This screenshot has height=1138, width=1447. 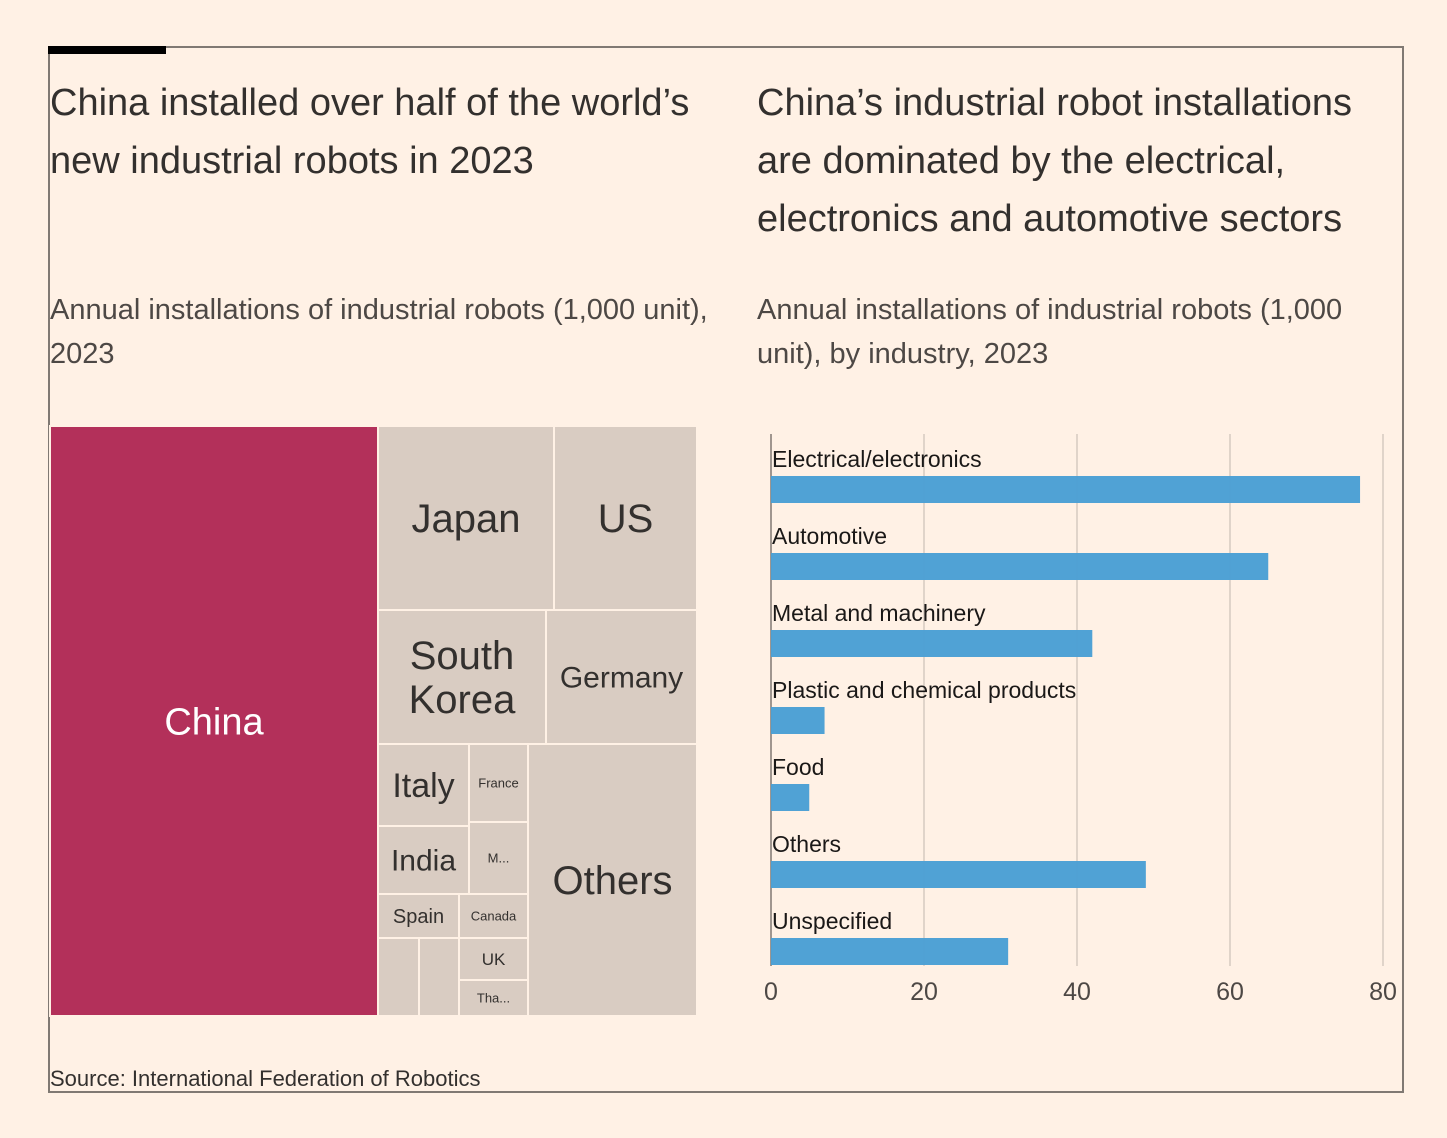 What do you see at coordinates (798, 720) in the screenshot?
I see `bar-plastic-and-chemical-products` at bounding box center [798, 720].